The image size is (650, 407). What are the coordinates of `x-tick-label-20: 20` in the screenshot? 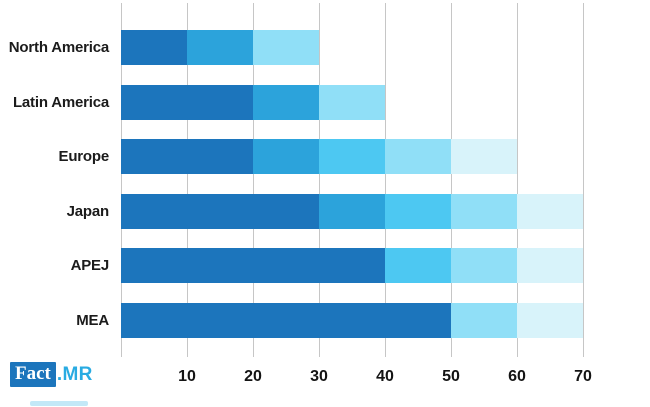 It's located at (253, 376).